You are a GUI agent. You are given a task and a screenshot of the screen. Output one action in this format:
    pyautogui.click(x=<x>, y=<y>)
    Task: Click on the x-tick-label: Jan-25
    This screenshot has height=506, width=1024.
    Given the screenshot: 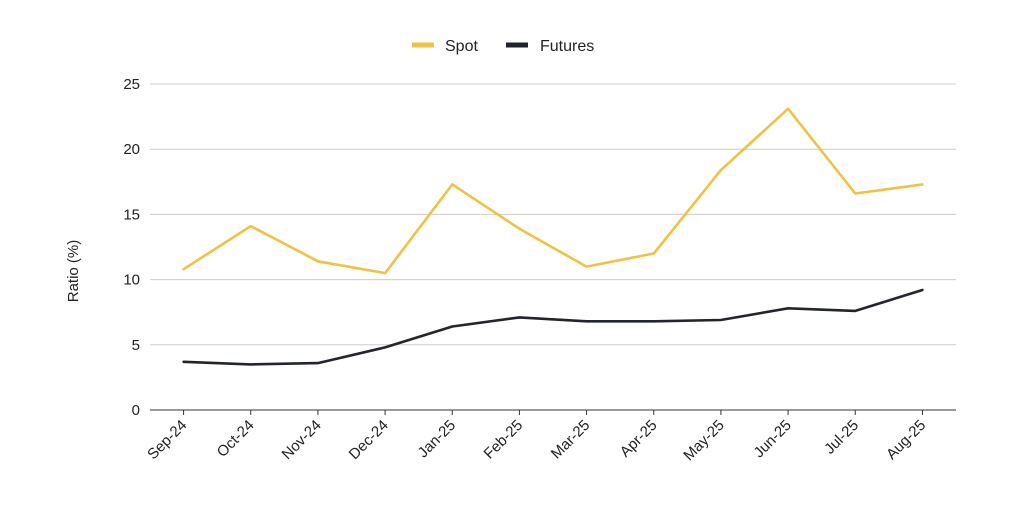 What is the action you would take?
    pyautogui.click(x=437, y=439)
    